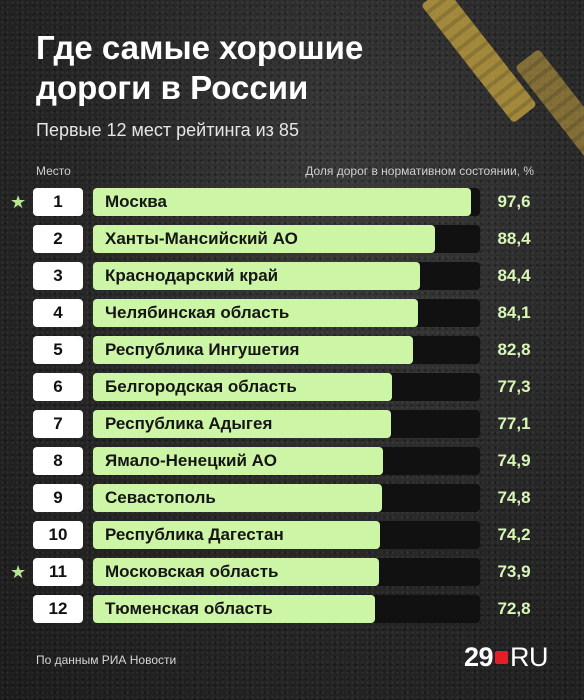 The image size is (584, 700). What do you see at coordinates (478, 657) in the screenshot?
I see `logo-number: 29` at bounding box center [478, 657].